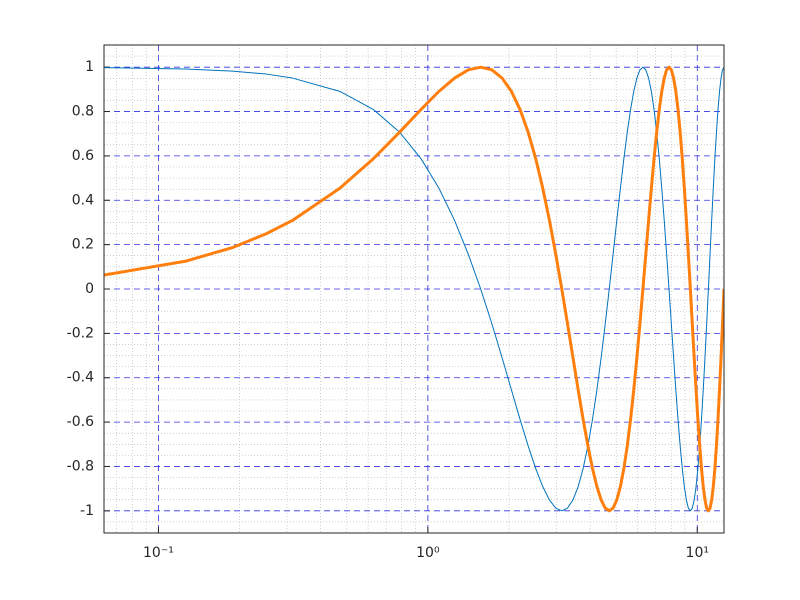 The image size is (800, 600). I want to click on y-tick-label: -0.4, so click(80, 378).